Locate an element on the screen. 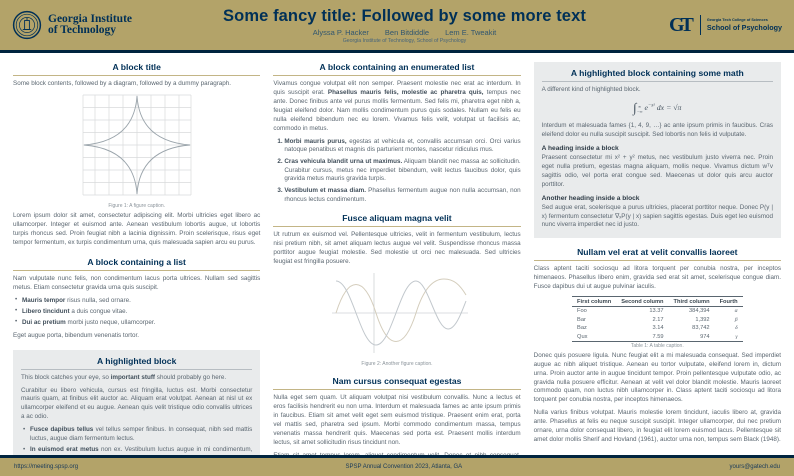 The height and width of the screenshot is (476, 794). author: Ben Bitdiddle is located at coordinates (407, 32).